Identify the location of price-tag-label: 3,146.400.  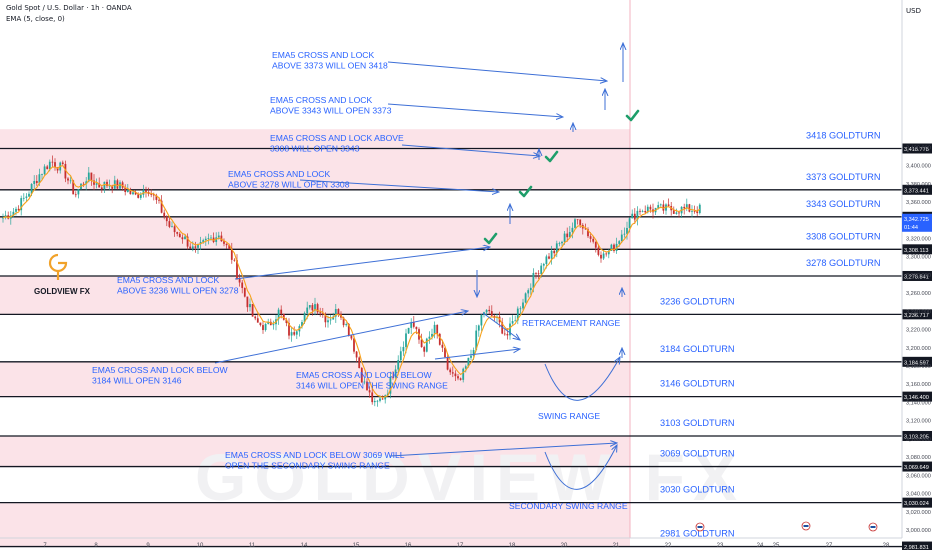
(916, 398).